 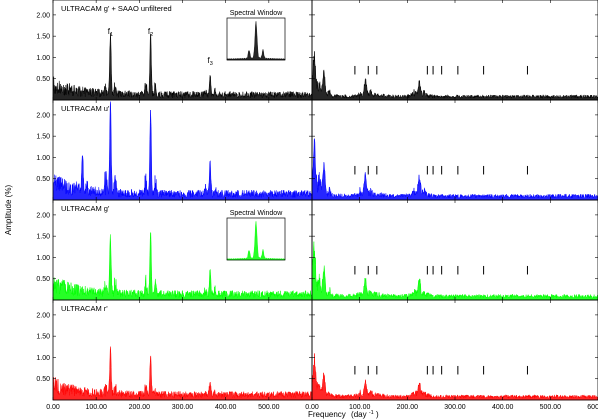 I want to click on x-axis-label-unit: (day, so click(x=359, y=414).